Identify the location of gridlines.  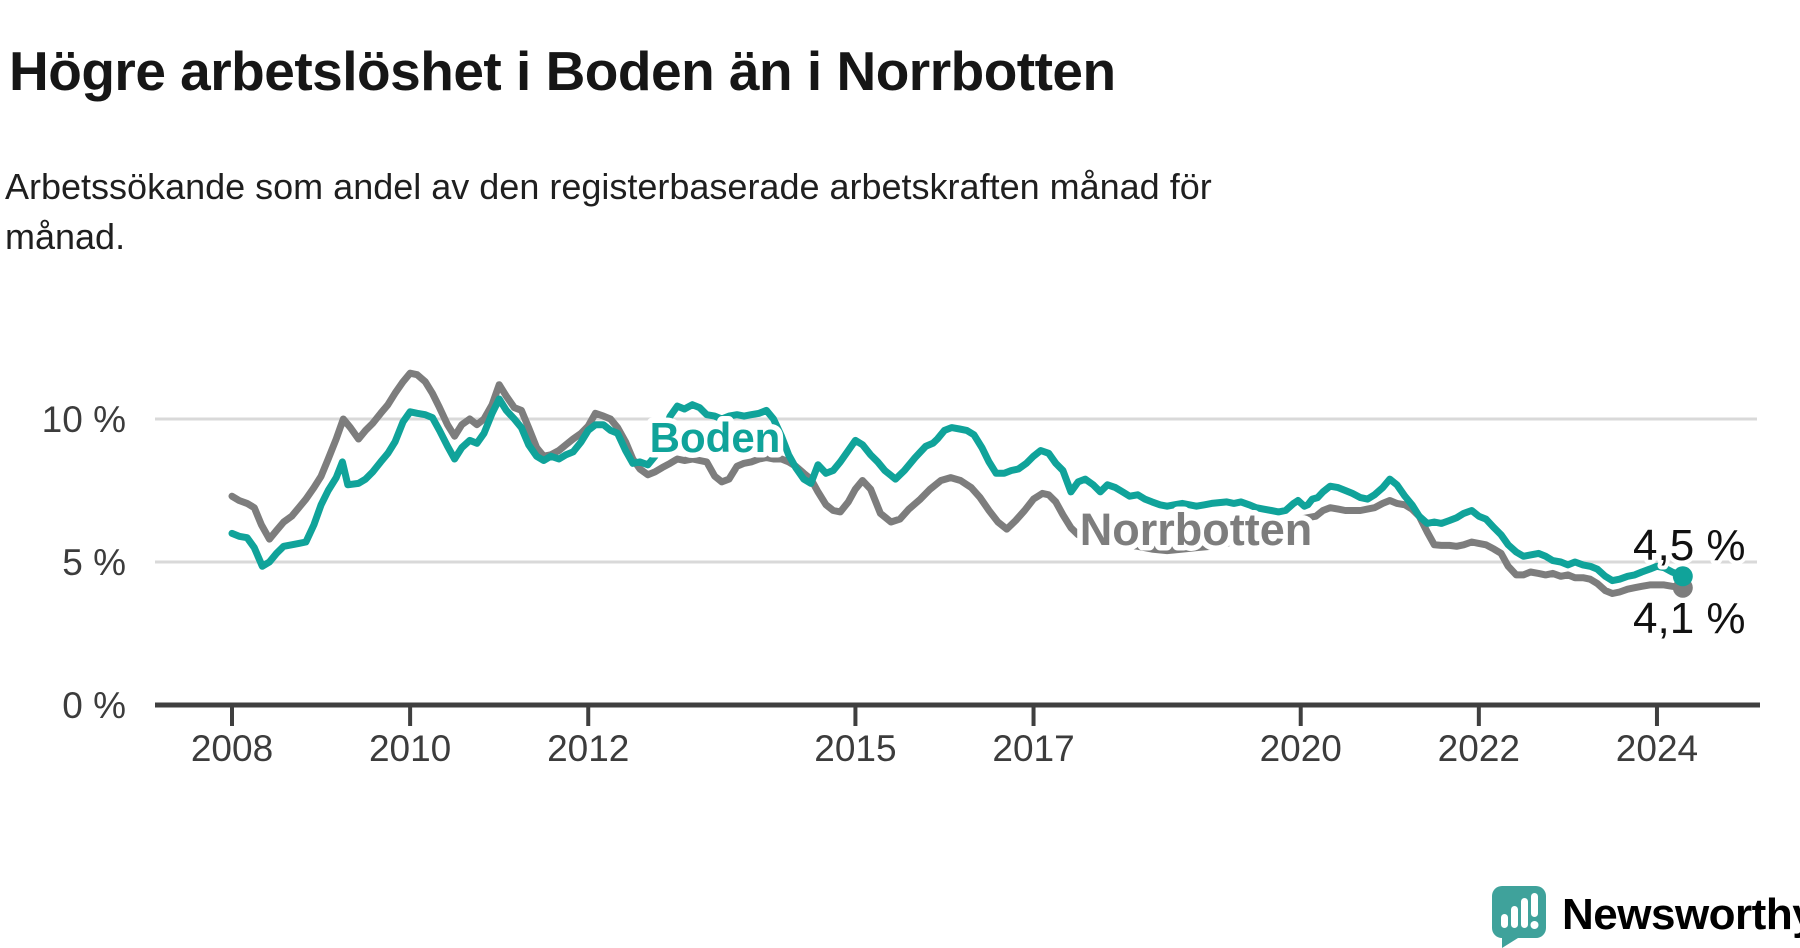
(956, 490).